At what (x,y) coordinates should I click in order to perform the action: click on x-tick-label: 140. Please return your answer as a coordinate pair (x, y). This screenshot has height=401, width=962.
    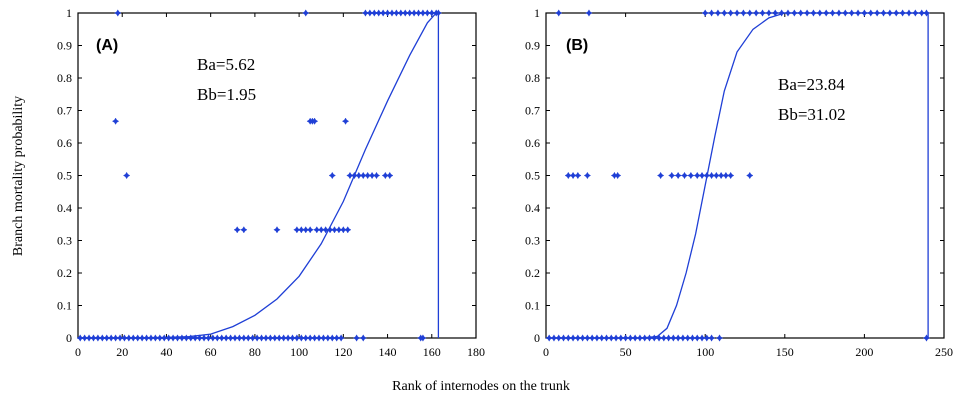
    Looking at the image, I should click on (388, 352).